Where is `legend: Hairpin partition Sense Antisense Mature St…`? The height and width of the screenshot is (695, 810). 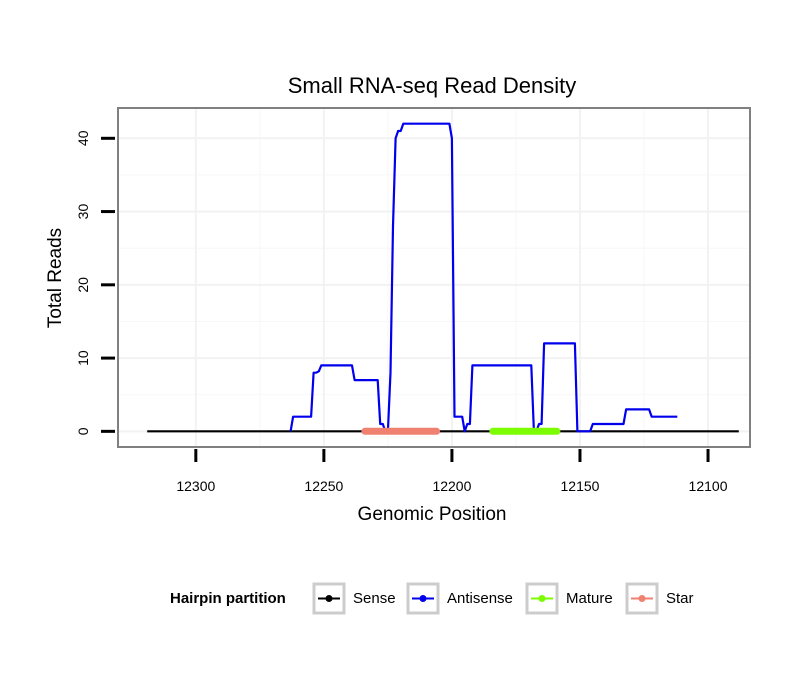
legend: Hairpin partition Sense Antisense Mature St… is located at coordinates (432, 598).